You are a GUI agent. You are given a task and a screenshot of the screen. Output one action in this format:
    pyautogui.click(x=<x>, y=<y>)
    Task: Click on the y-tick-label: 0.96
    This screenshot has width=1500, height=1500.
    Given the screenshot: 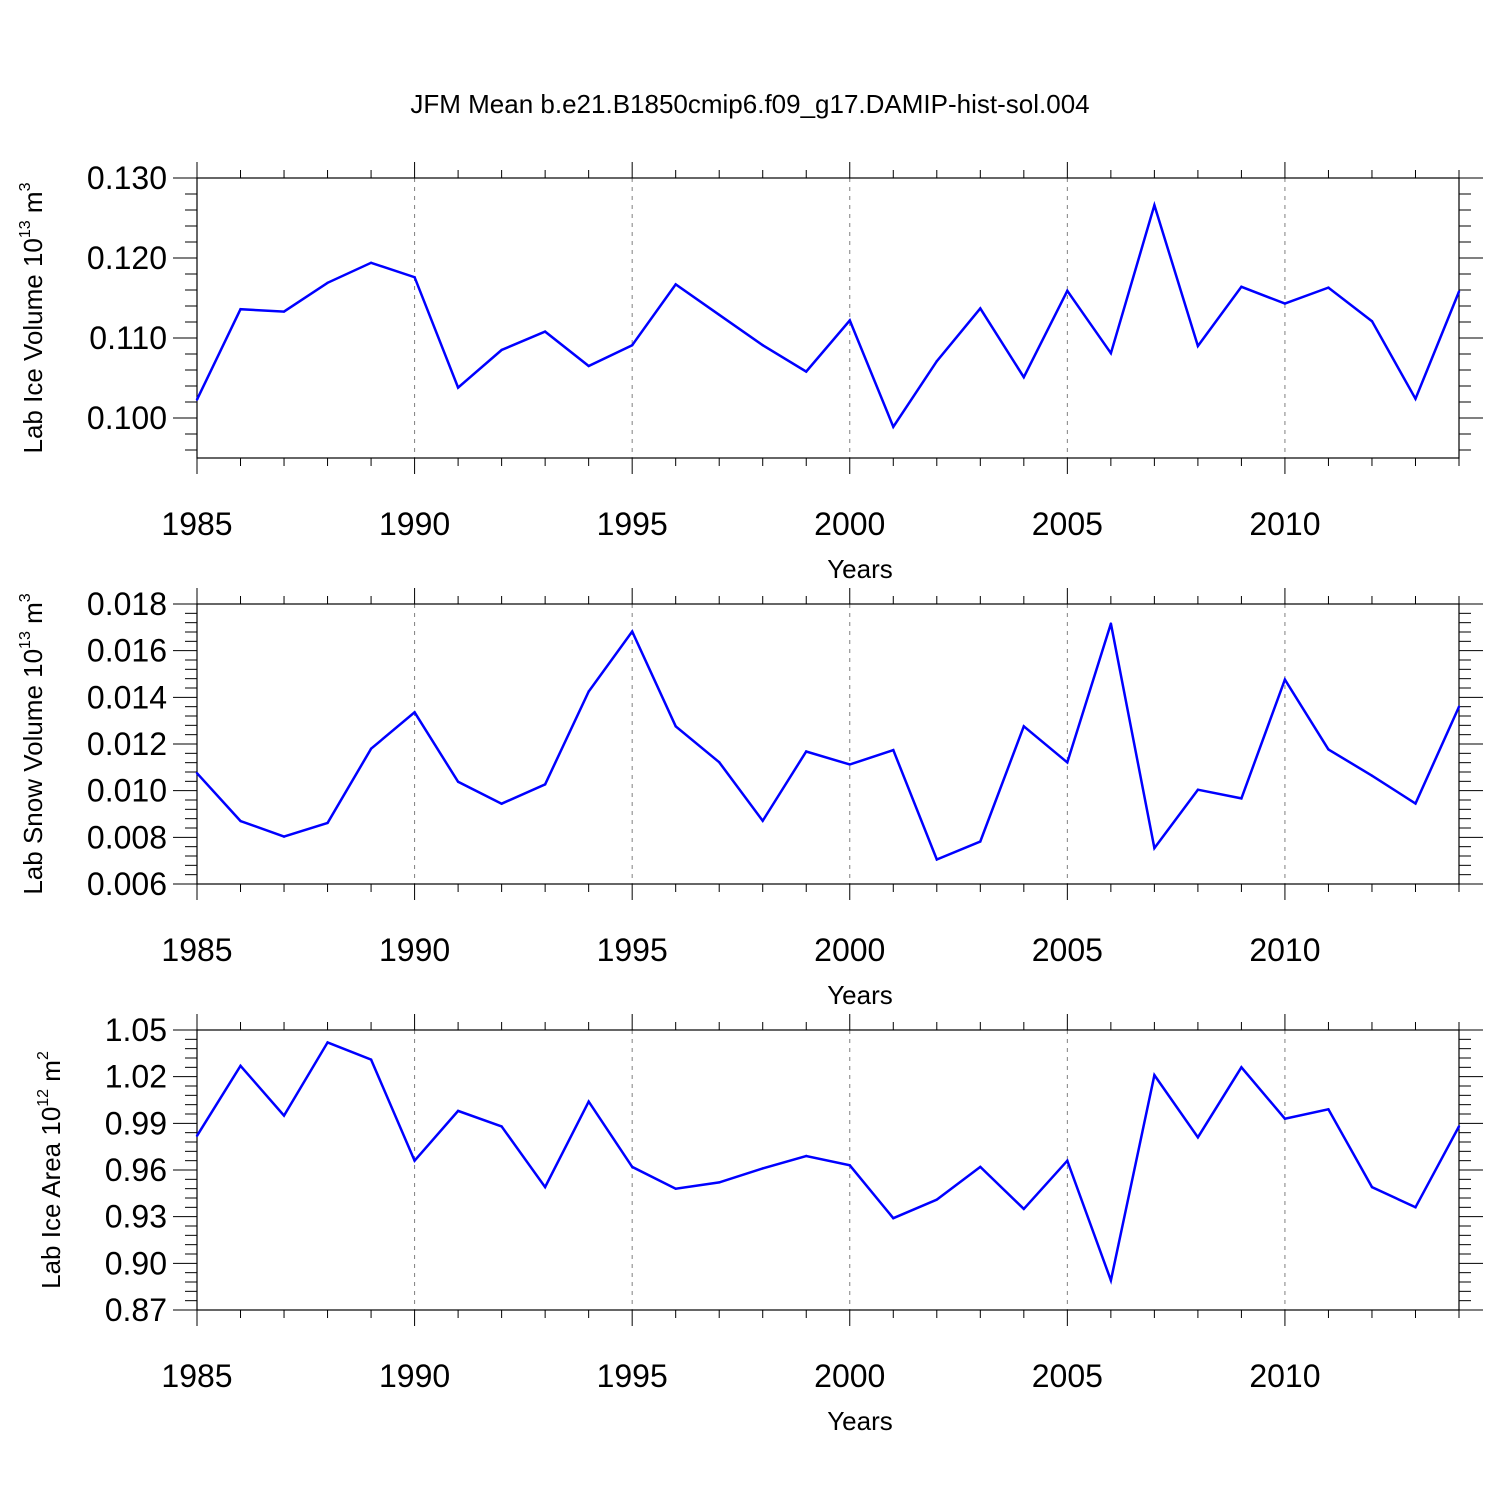 What is the action you would take?
    pyautogui.click(x=136, y=1170)
    